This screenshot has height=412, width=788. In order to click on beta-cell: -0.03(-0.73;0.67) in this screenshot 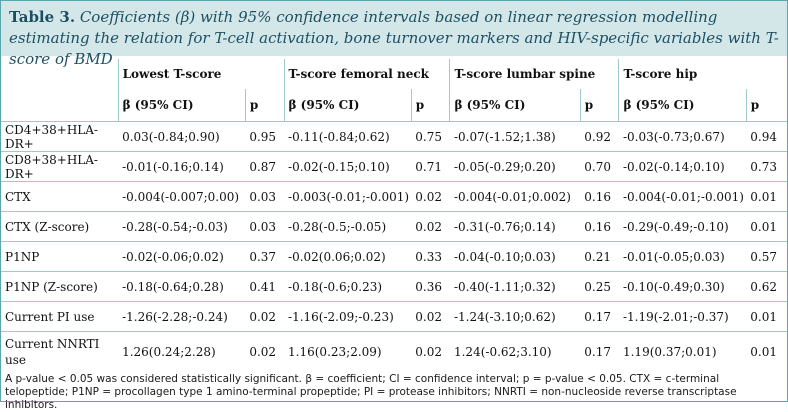, I will do `click(682, 136)`.